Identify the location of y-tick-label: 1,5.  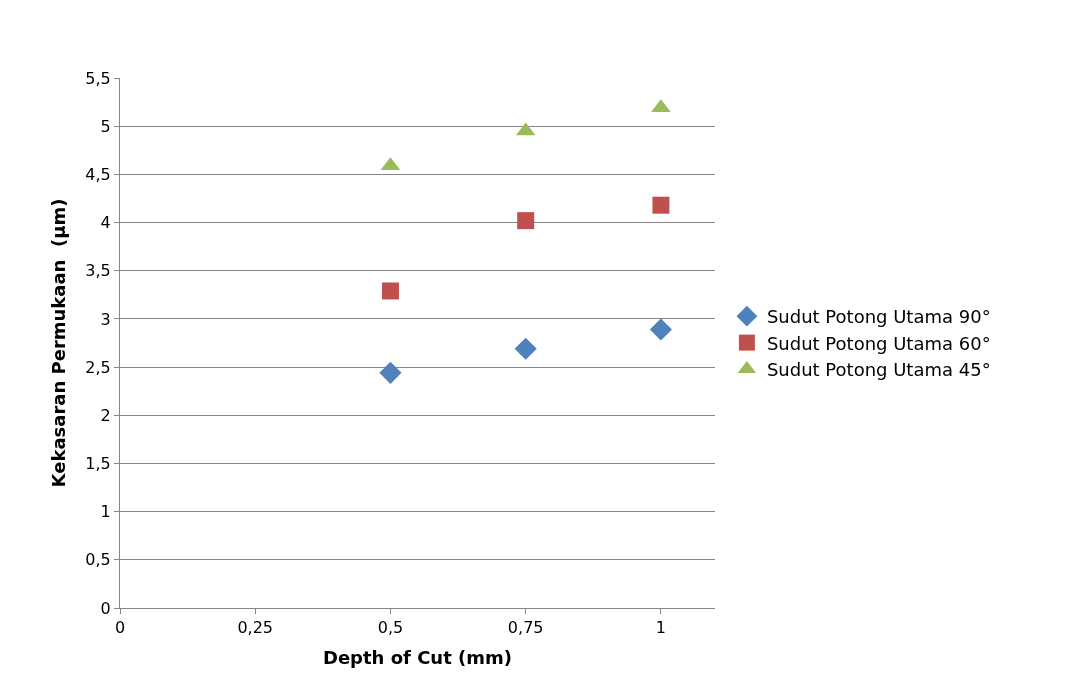
(98, 464).